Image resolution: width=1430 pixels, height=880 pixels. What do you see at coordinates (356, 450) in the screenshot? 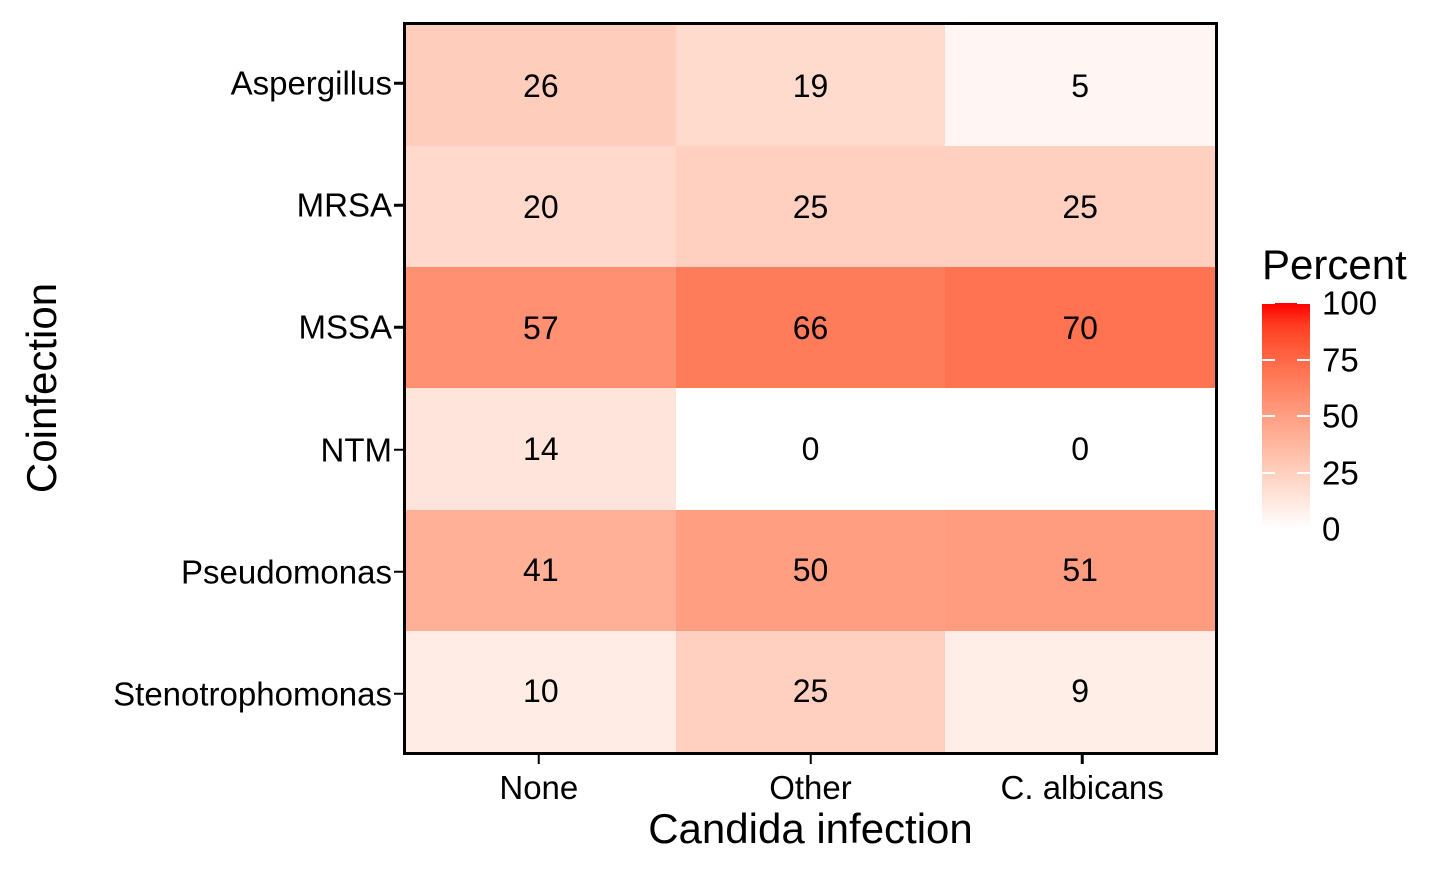
I see `row-label: NTM` at bounding box center [356, 450].